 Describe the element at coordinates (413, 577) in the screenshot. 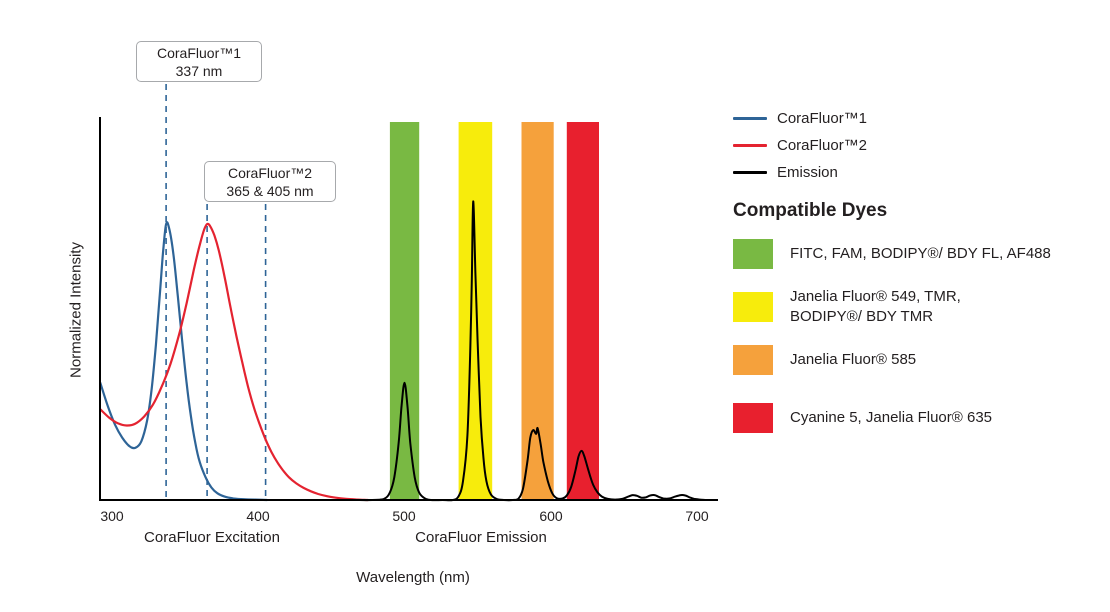

I see `x-axis-label: Wavelength (nm)` at that location.